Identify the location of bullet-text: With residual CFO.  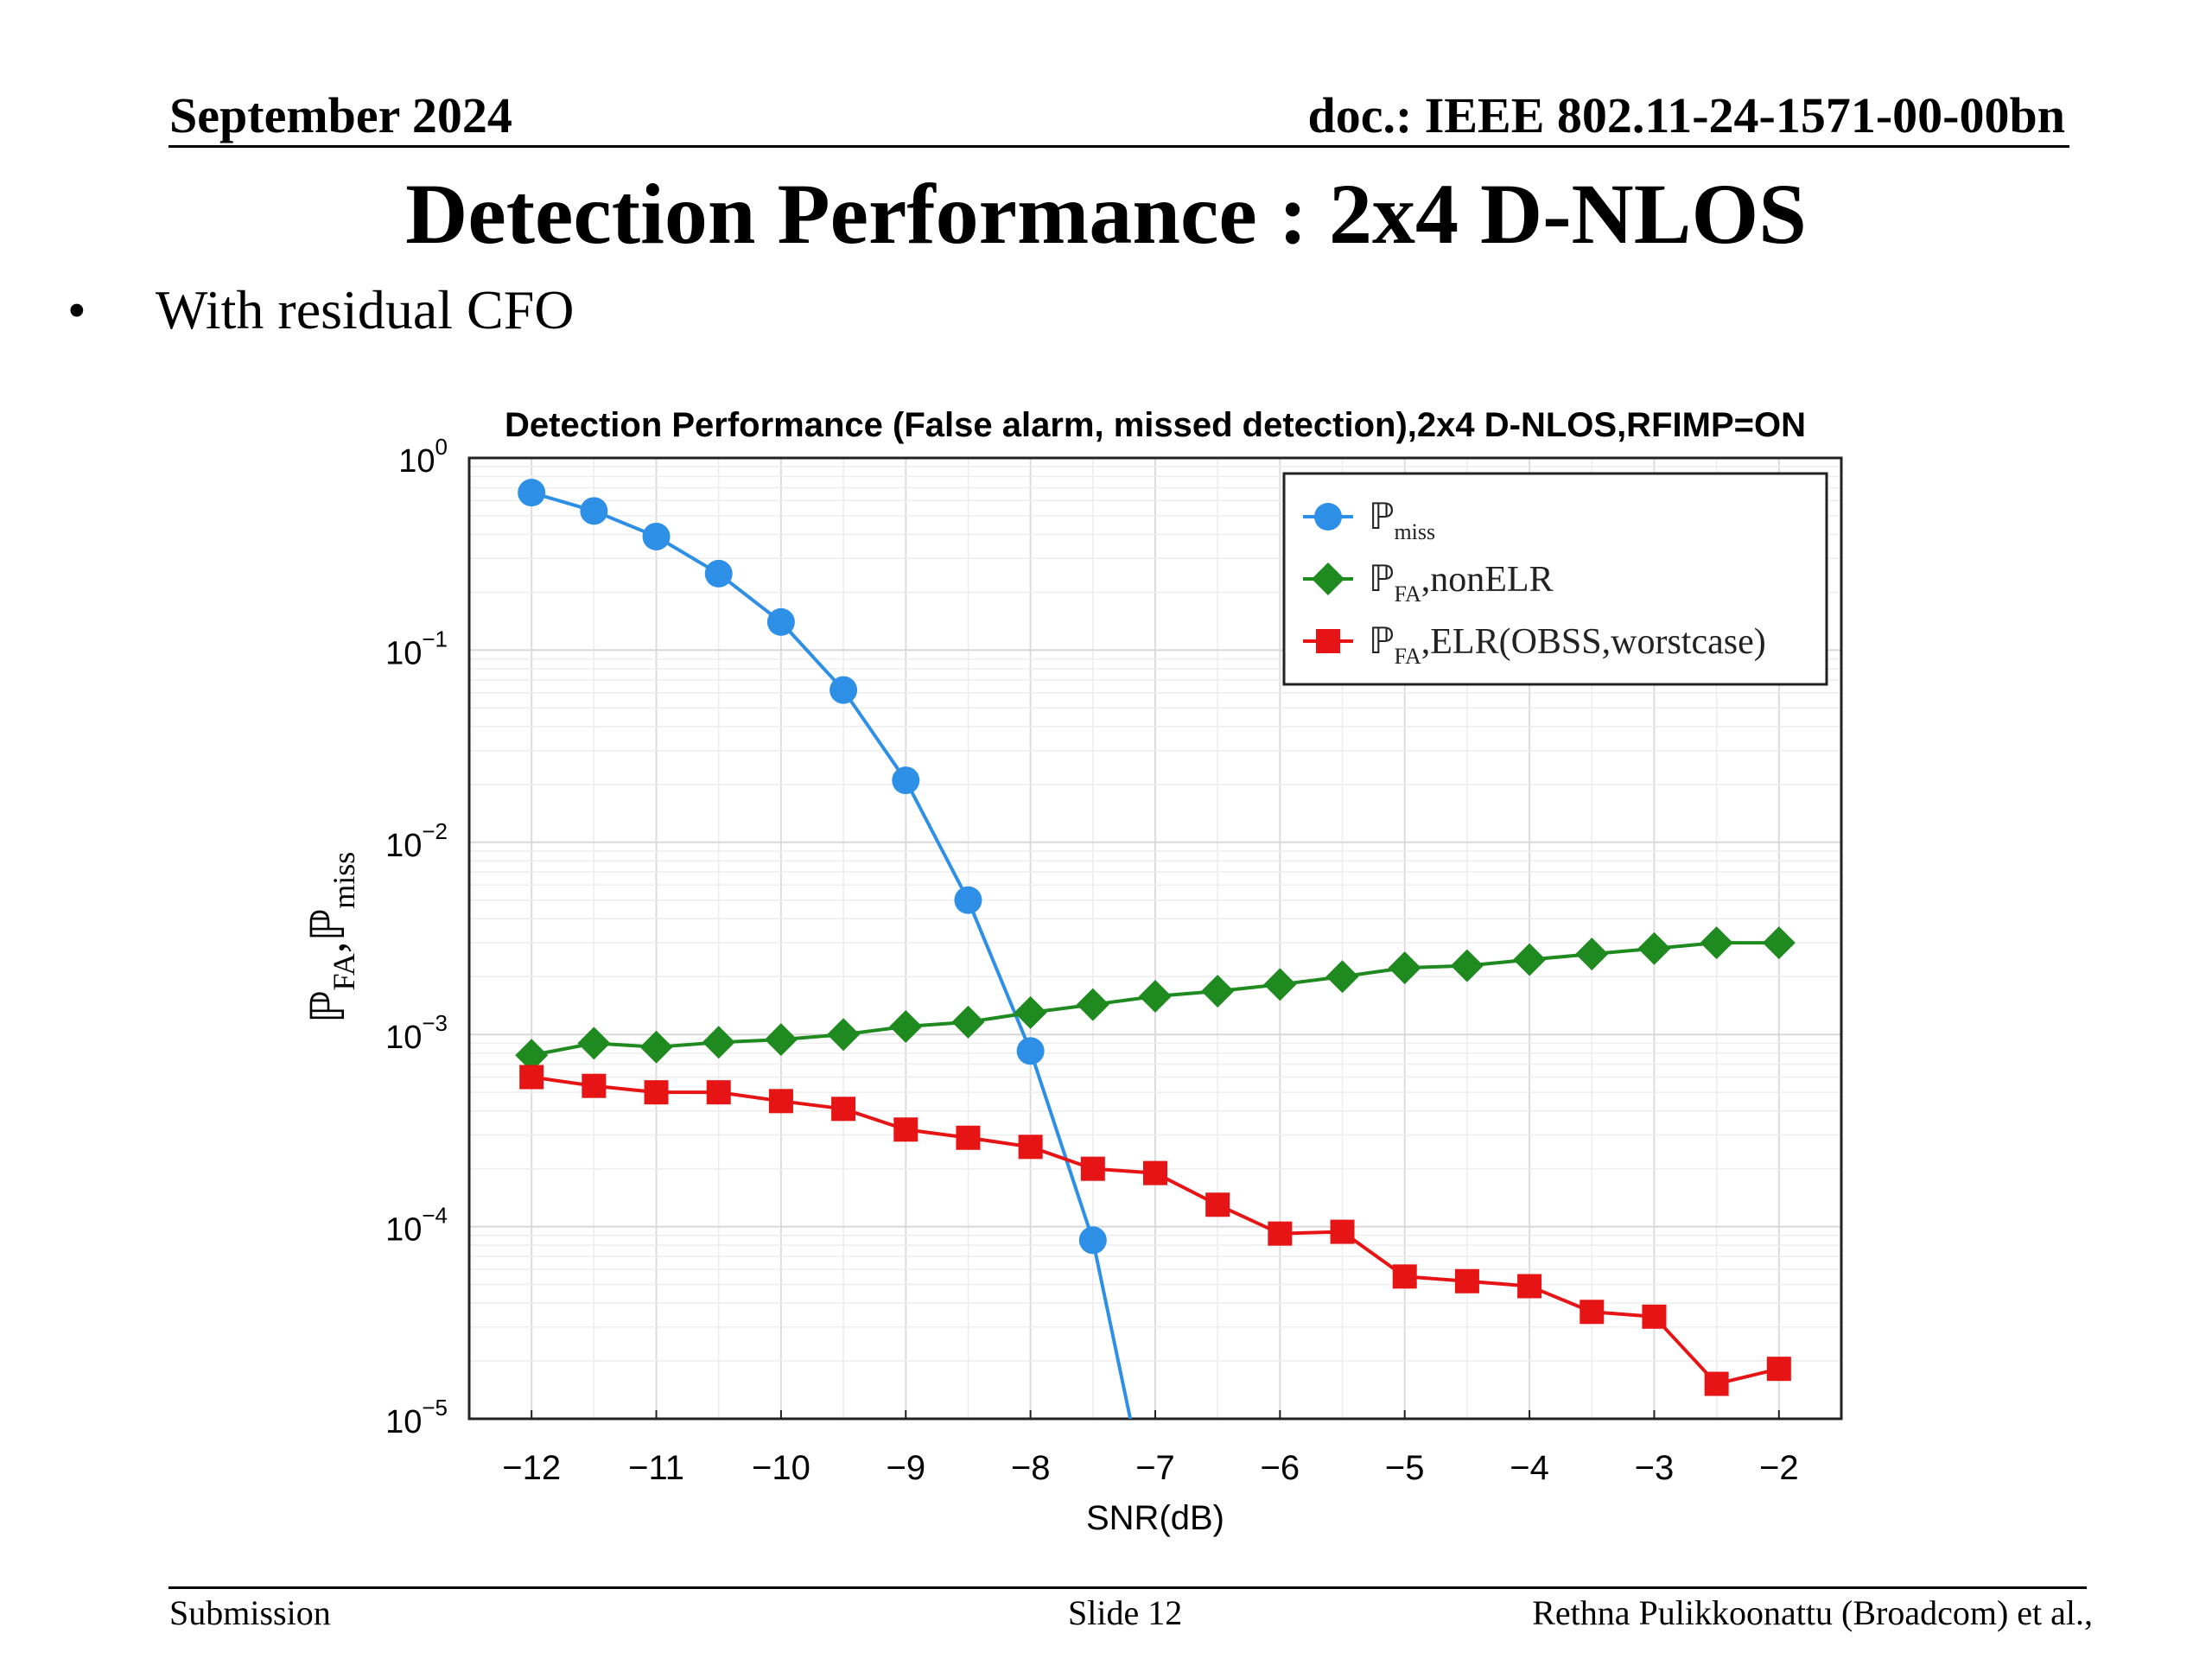
(365, 309).